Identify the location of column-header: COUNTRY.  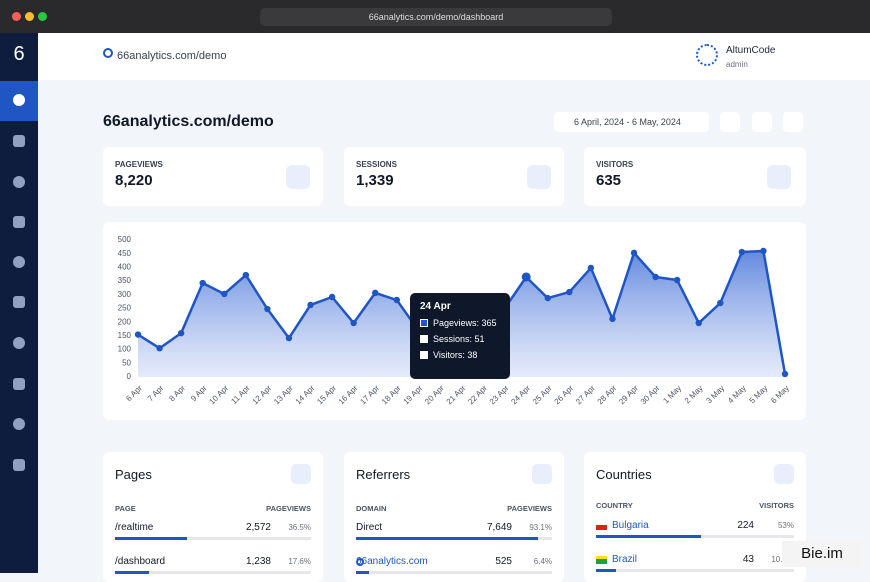
(614, 505).